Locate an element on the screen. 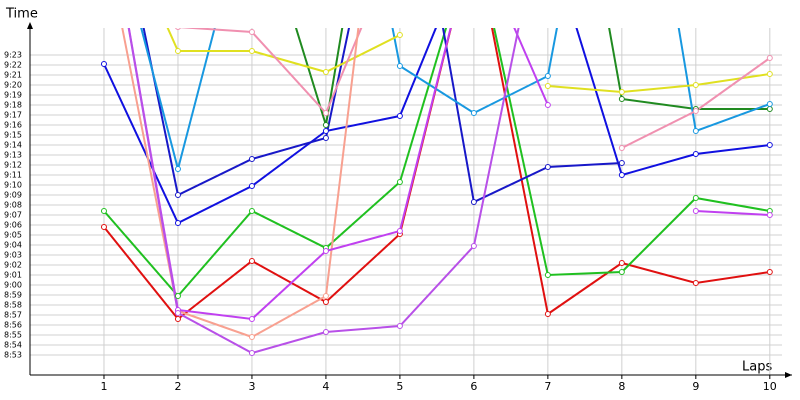  x-tick-label: 8 is located at coordinates (621, 386).